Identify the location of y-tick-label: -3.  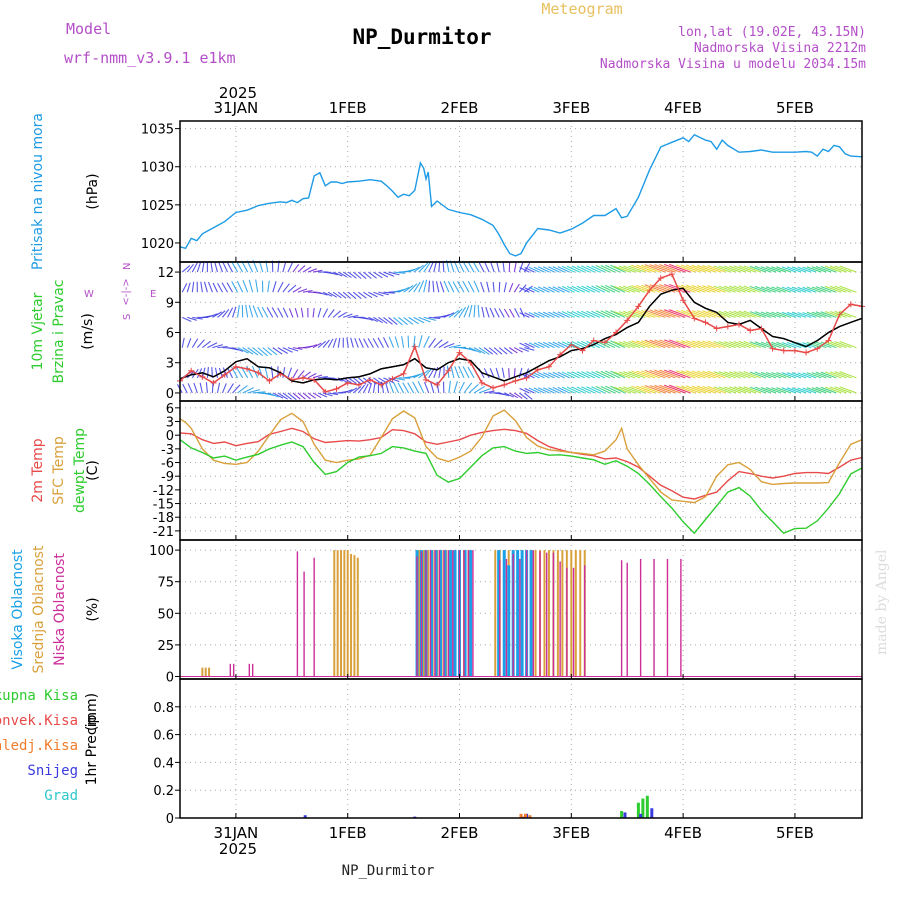
(167, 450).